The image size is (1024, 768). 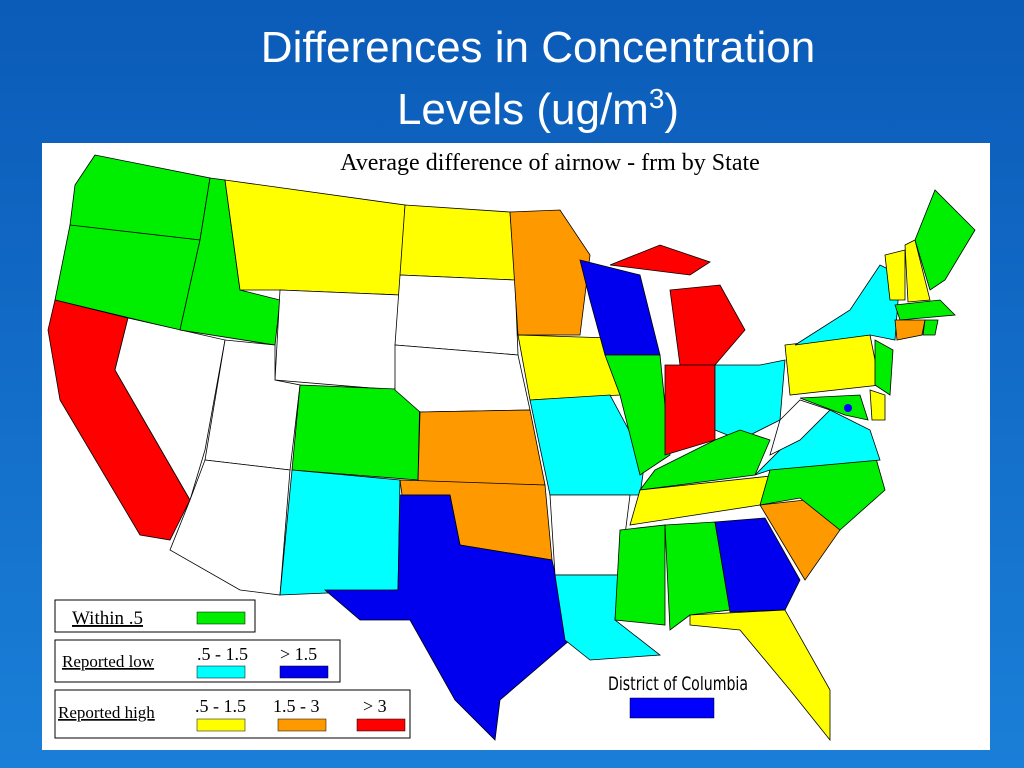 I want to click on title-close: ), so click(x=671, y=109).